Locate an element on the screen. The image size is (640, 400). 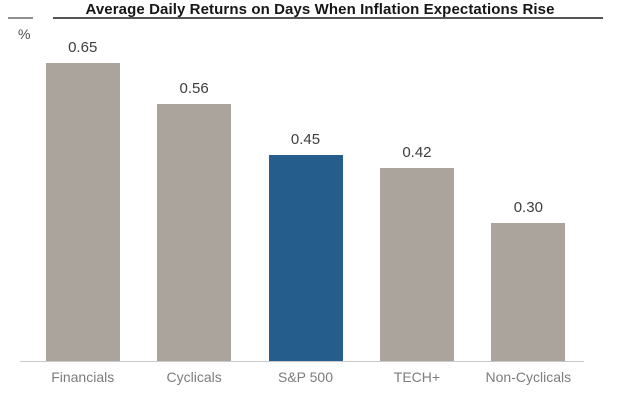
bar-non-cyclicals is located at coordinates (528, 292).